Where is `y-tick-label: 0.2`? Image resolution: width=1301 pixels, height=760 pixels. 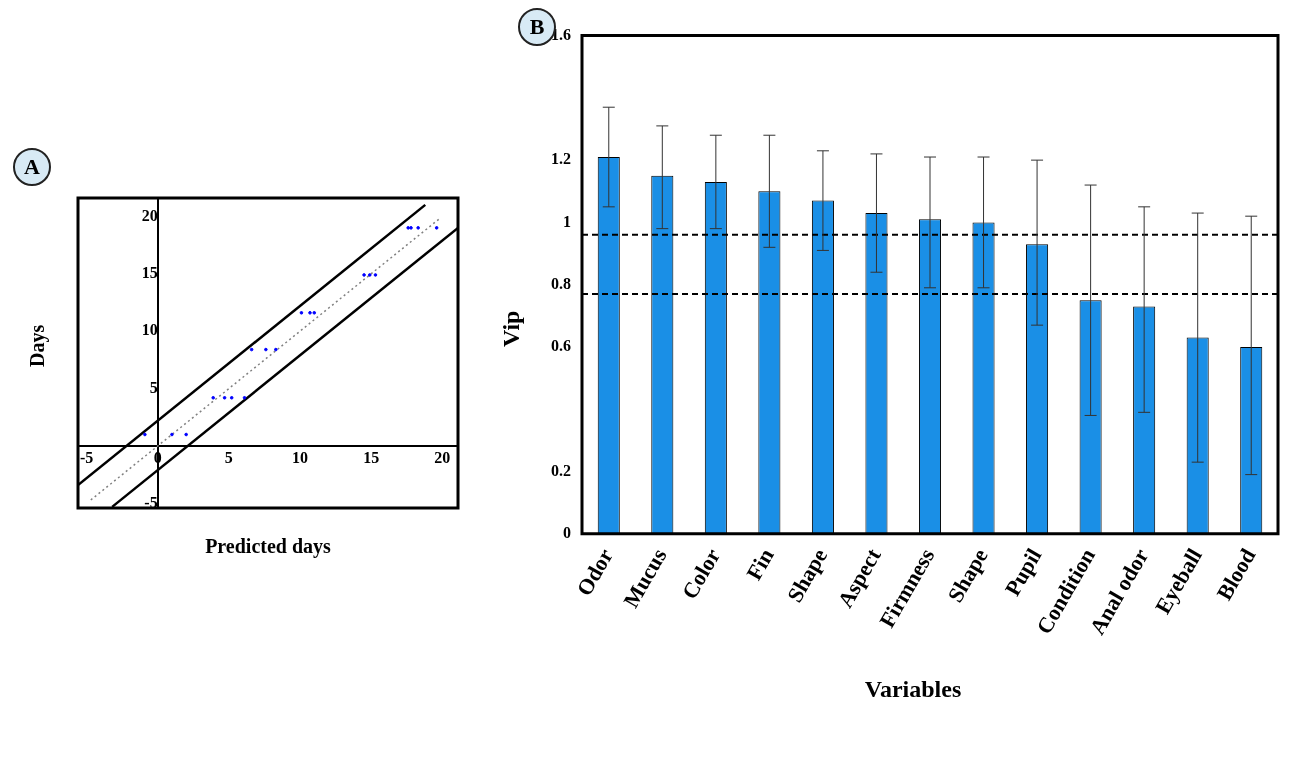
y-tick-label: 0.2 is located at coordinates (561, 470).